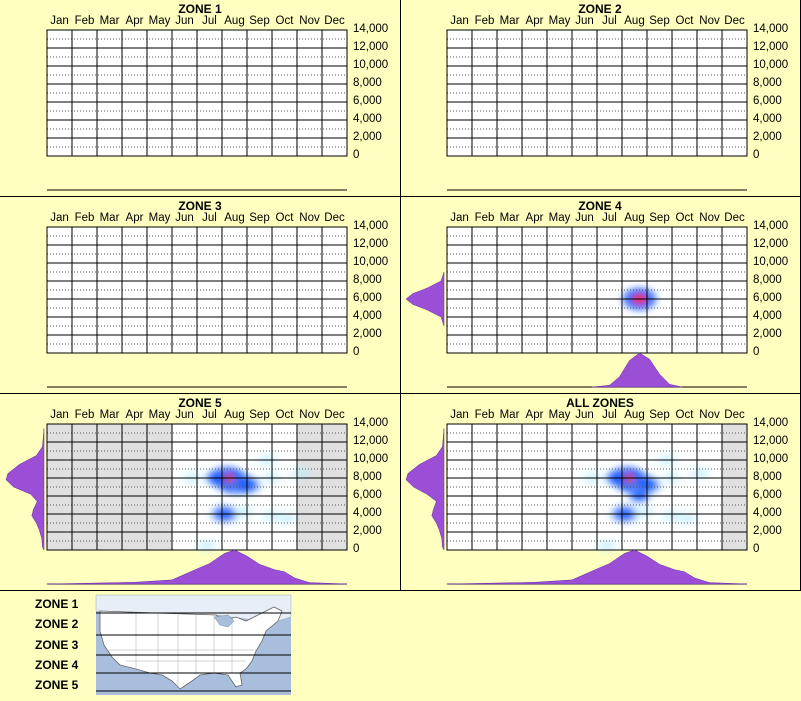 This screenshot has height=701, width=801. What do you see at coordinates (57, 645) in the screenshot?
I see `zone-legend-label: ZONE 3` at bounding box center [57, 645].